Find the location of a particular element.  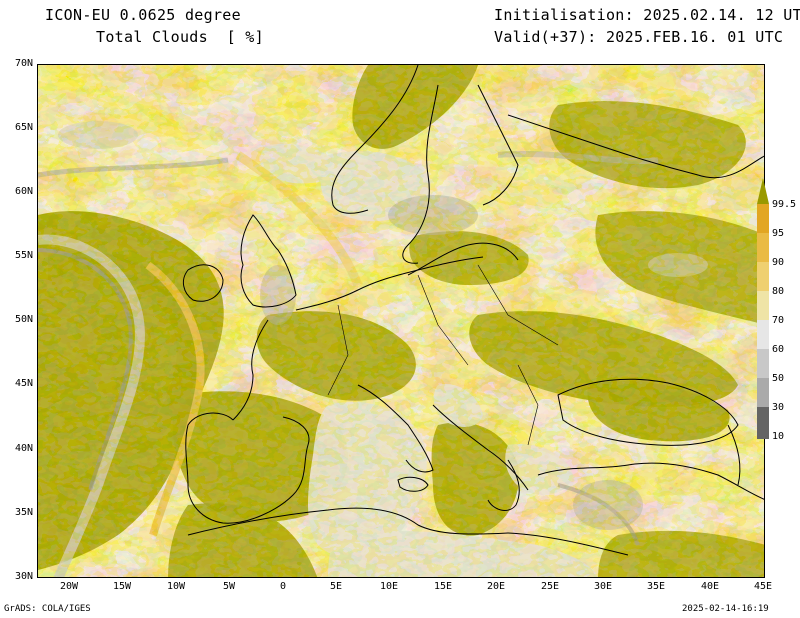

border-c is located at coordinates (518, 305).